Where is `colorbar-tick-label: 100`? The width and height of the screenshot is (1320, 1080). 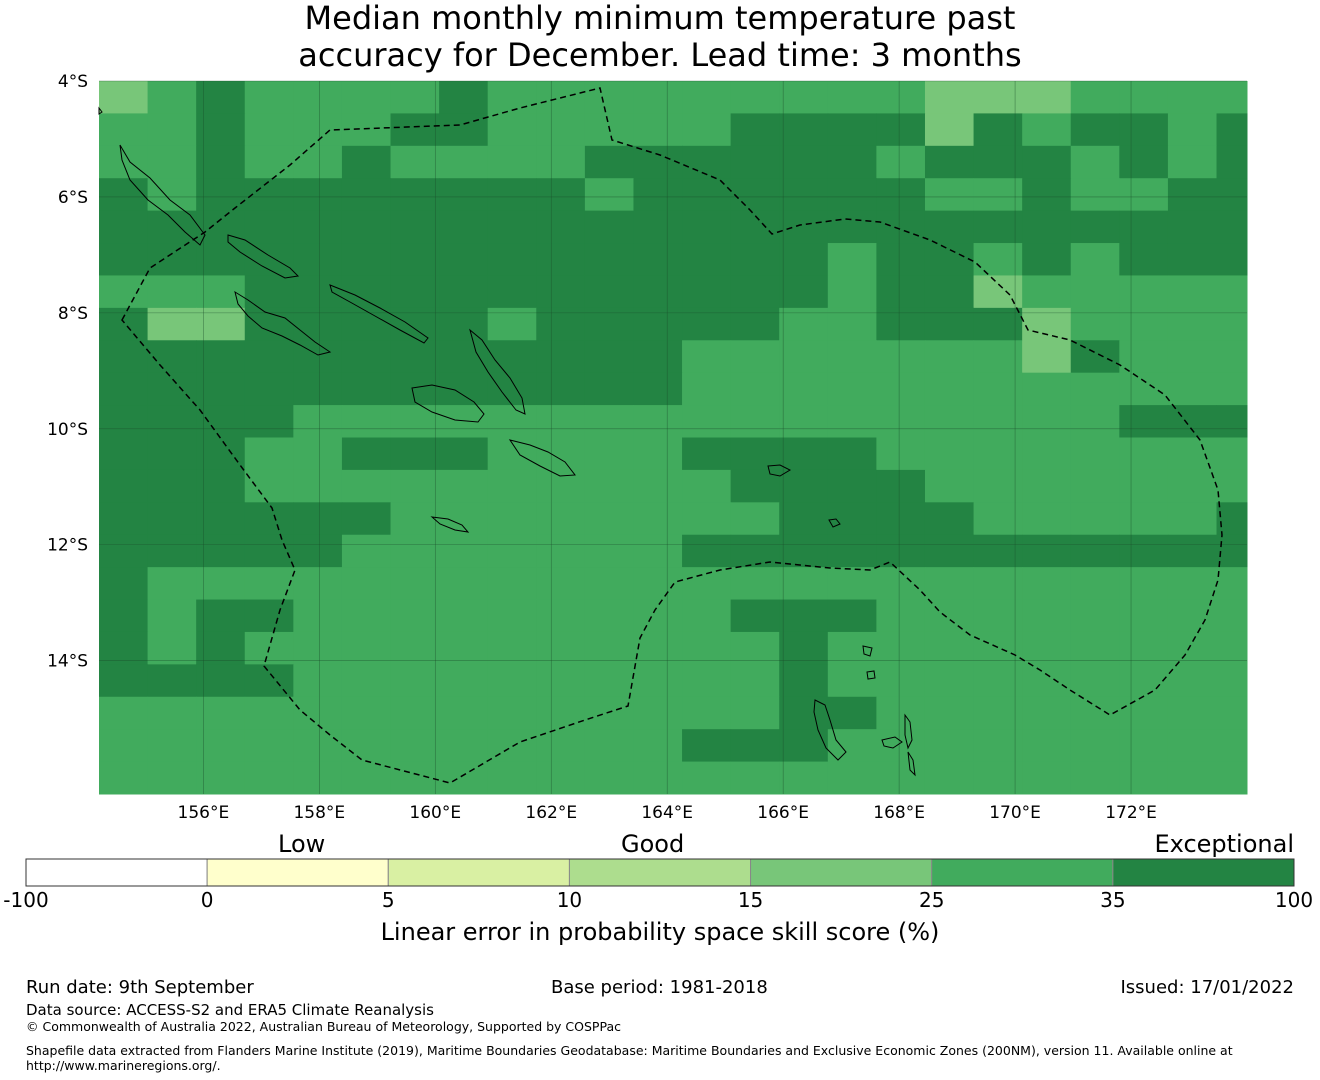 colorbar-tick-label: 100 is located at coordinates (1294, 900).